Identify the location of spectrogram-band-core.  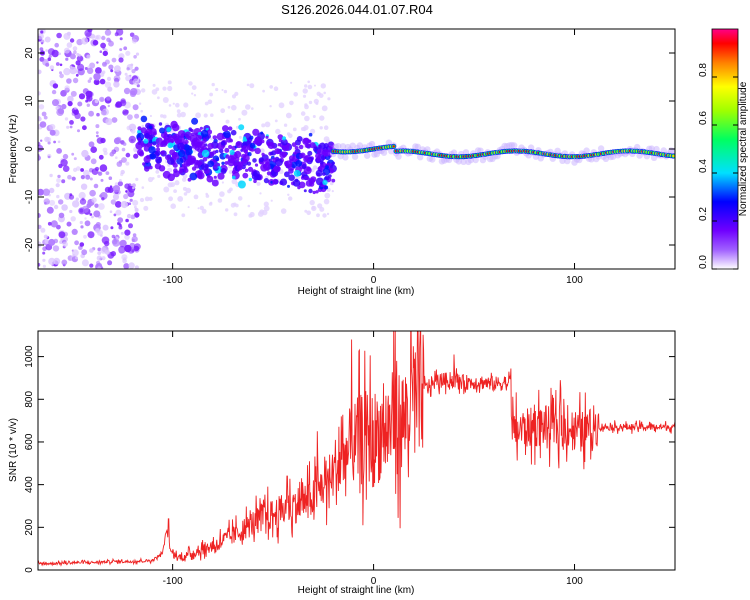
(393, 146).